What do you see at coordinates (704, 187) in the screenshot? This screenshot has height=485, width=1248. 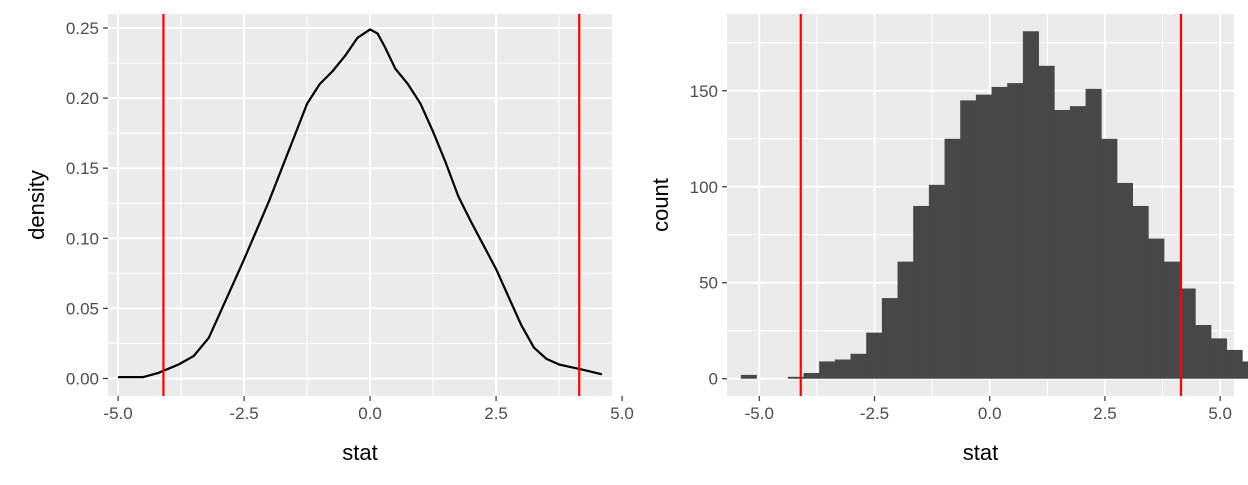 I see `y-tick-label: 100` at bounding box center [704, 187].